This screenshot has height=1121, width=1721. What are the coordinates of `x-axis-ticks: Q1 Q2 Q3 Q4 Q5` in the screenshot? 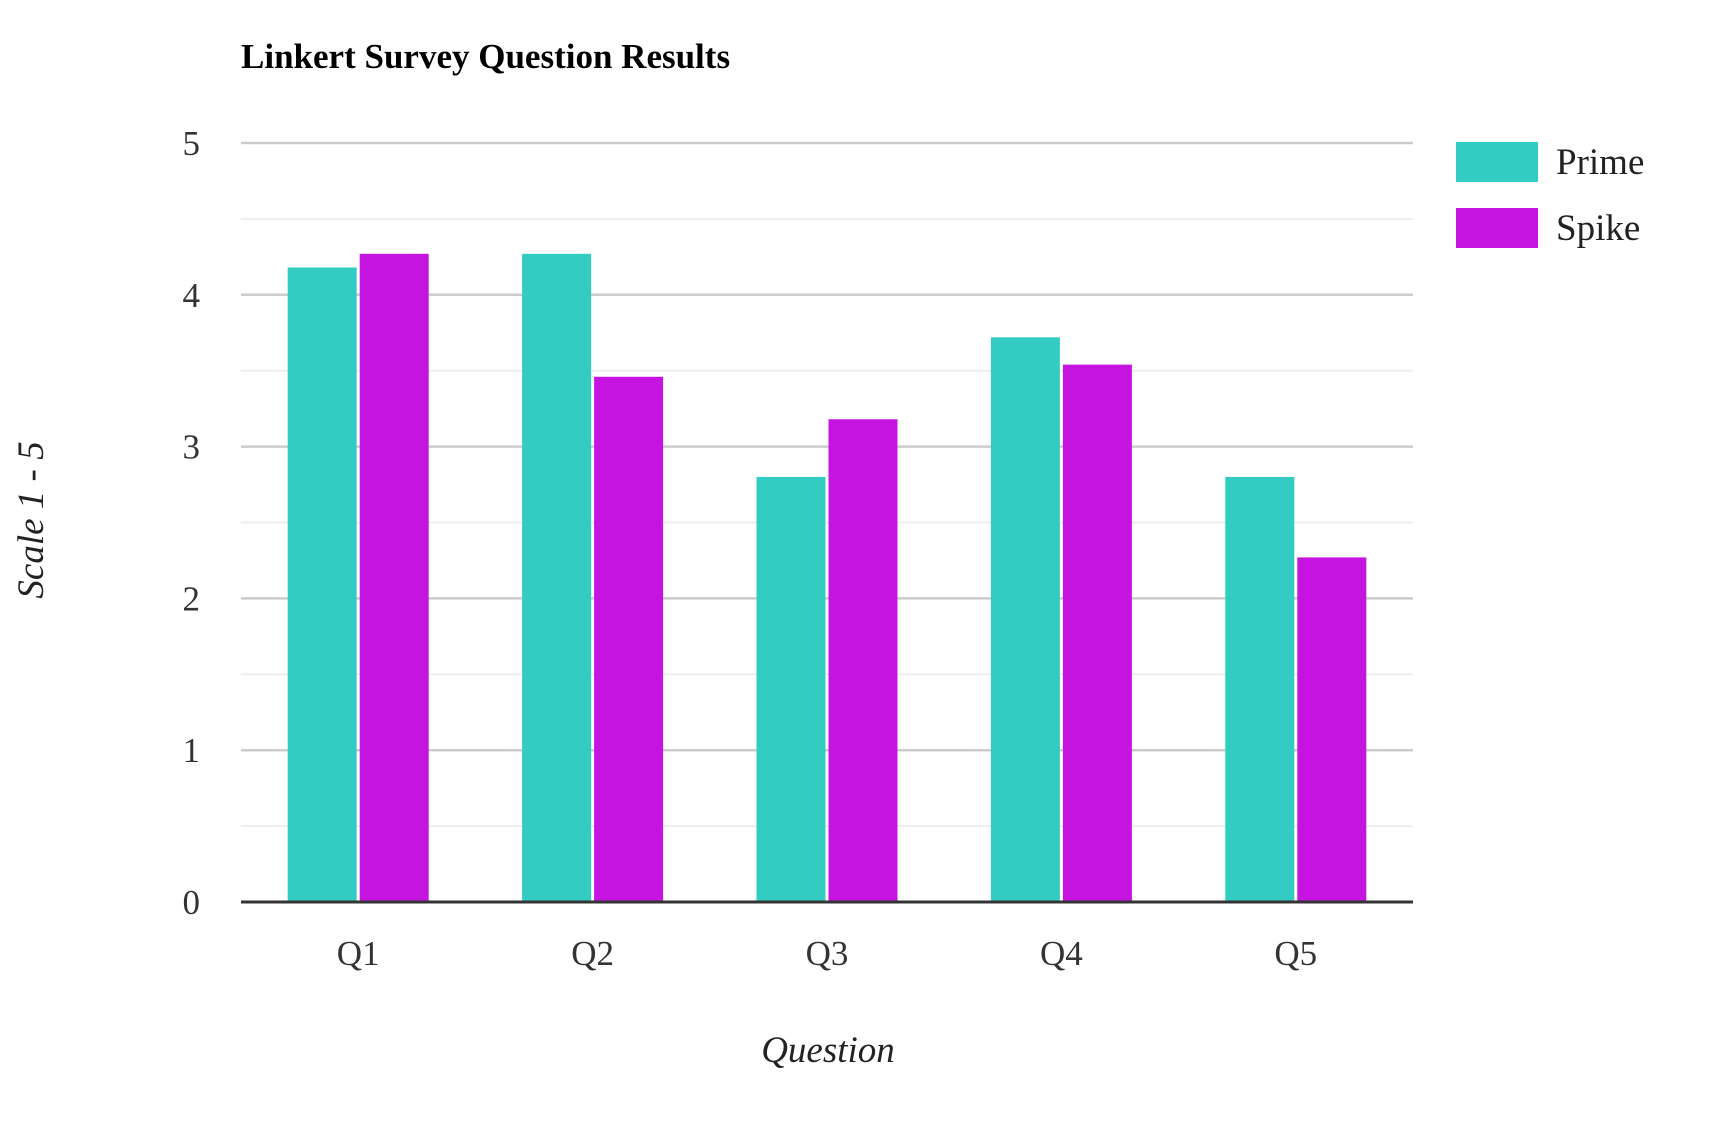 It's located at (827, 953).